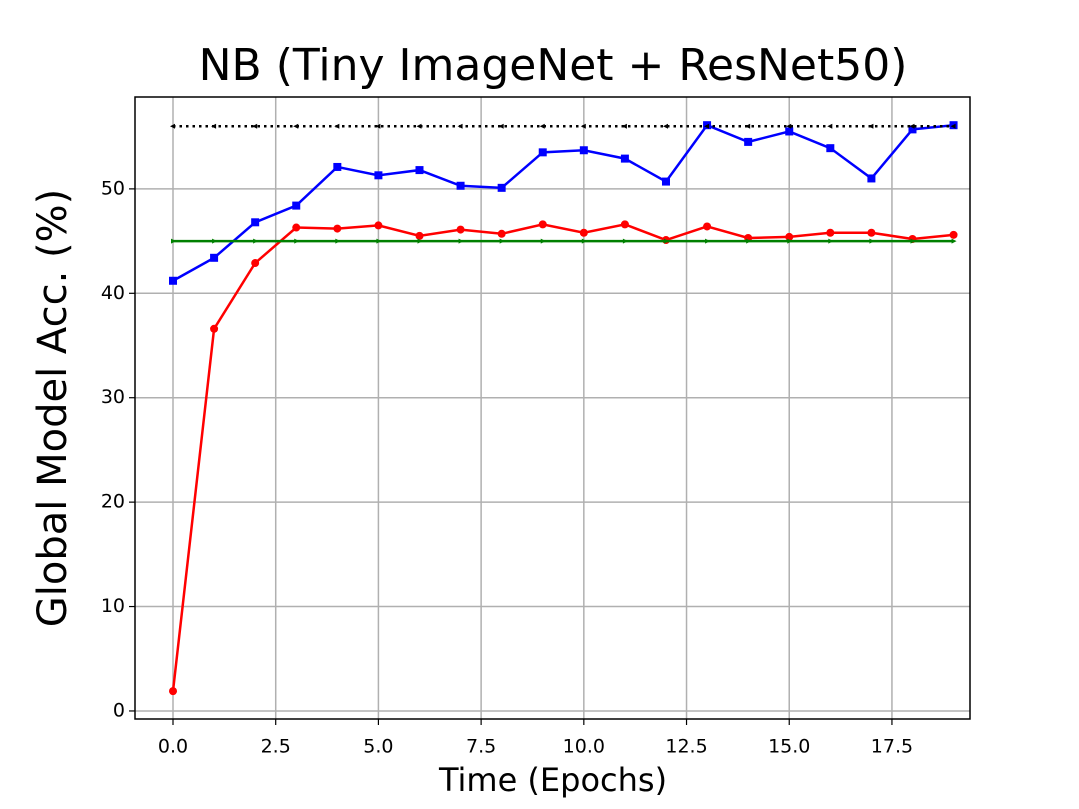  I want to click on y-tick-label: 50, so click(113, 188).